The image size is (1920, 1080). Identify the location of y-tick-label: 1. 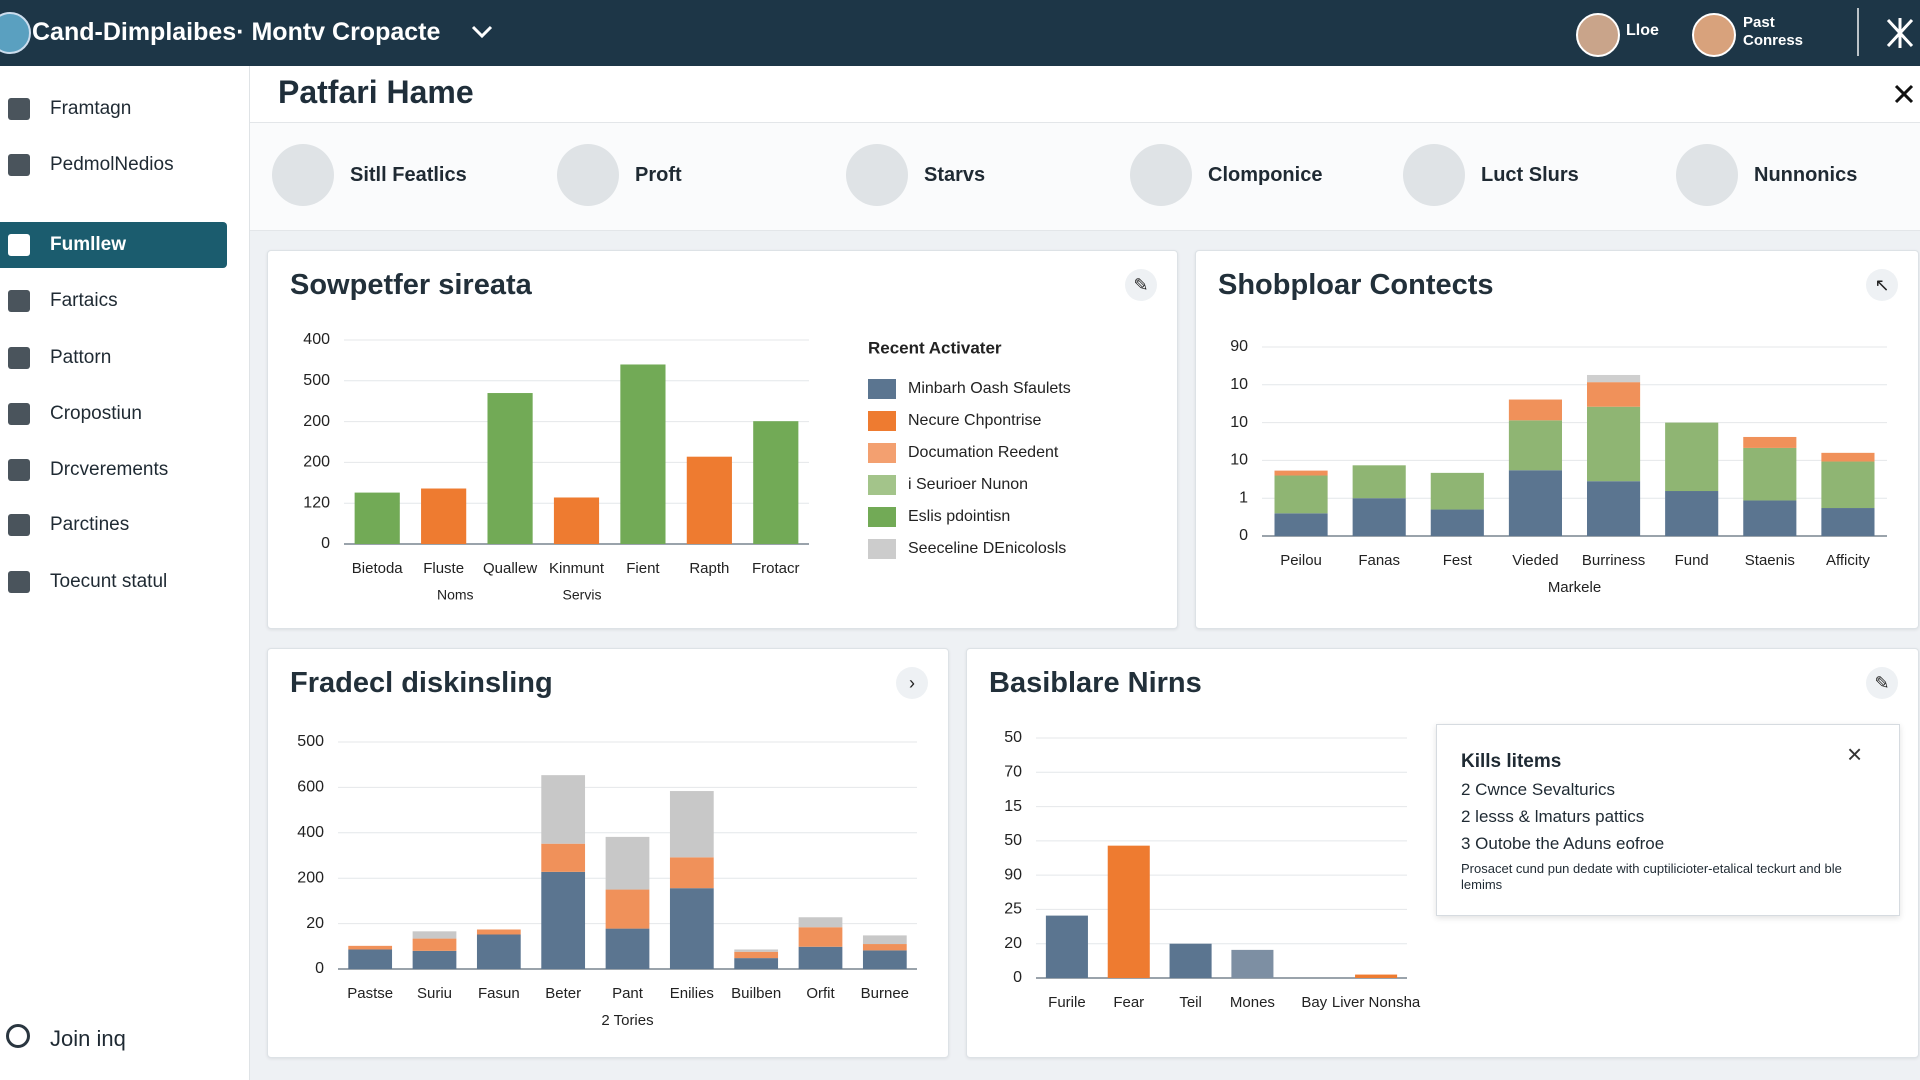
(1243, 497).